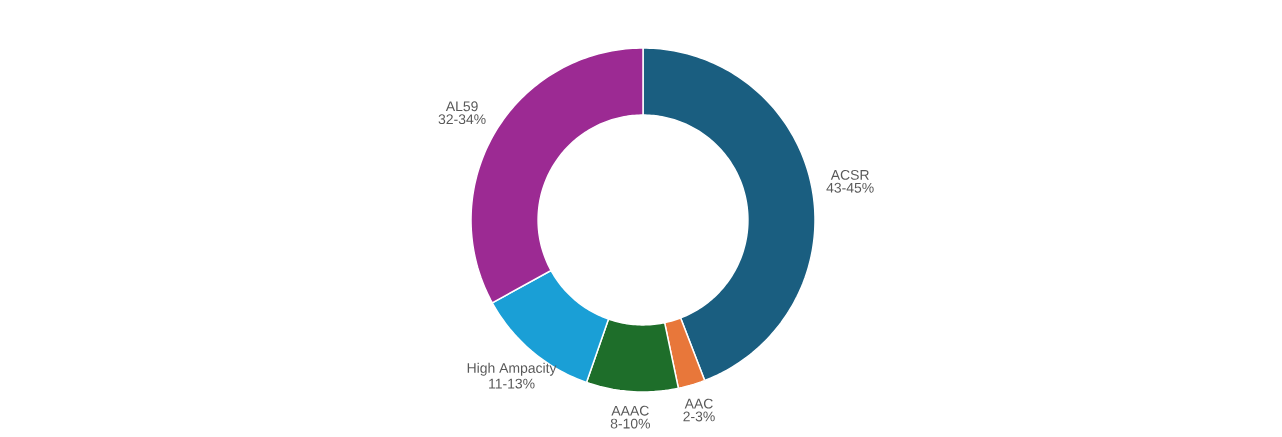 The height and width of the screenshot is (437, 1282). Describe the element at coordinates (512, 383) in the screenshot. I see `data-label: 11-13%` at that location.